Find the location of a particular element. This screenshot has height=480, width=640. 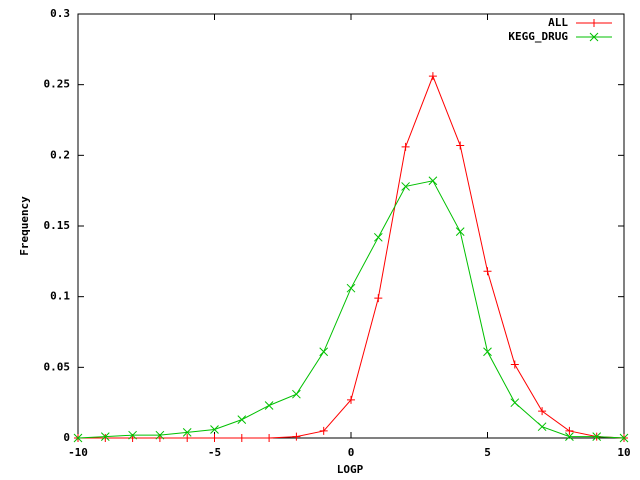

y-tick-label: 0.3 is located at coordinates (60, 13).